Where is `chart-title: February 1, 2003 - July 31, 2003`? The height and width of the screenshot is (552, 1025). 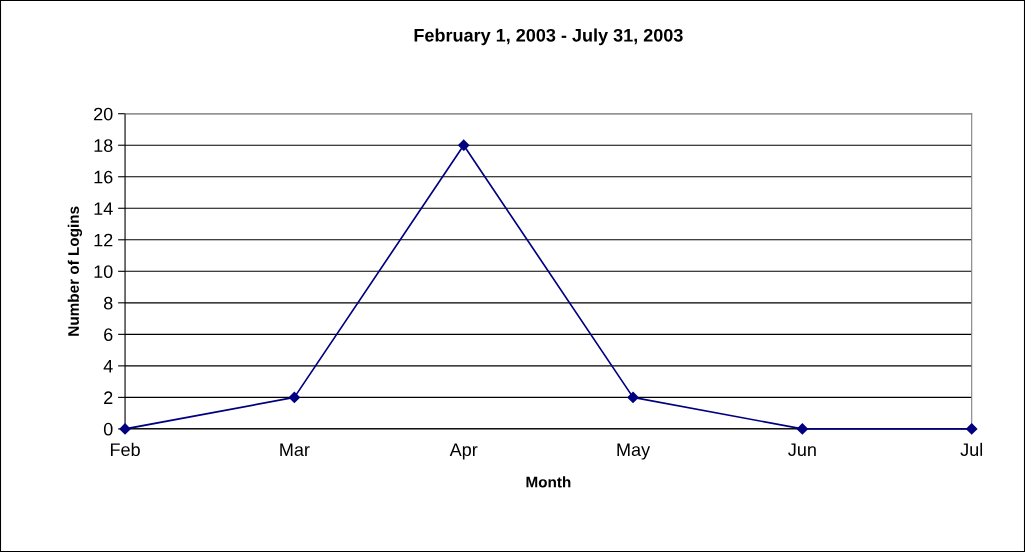
chart-title: February 1, 2003 - July 31, 2003 is located at coordinates (548, 37).